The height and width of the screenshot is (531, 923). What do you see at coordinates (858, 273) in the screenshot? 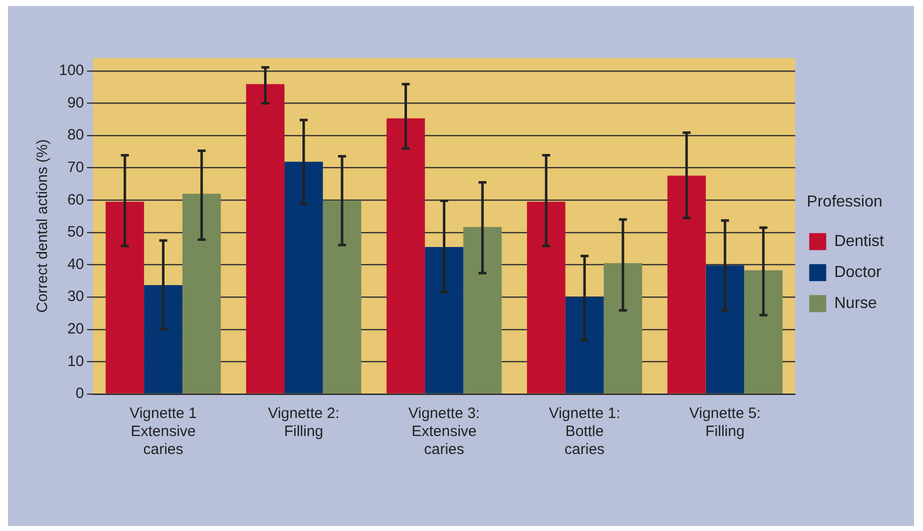
I see `legend-label: Doctor` at bounding box center [858, 273].